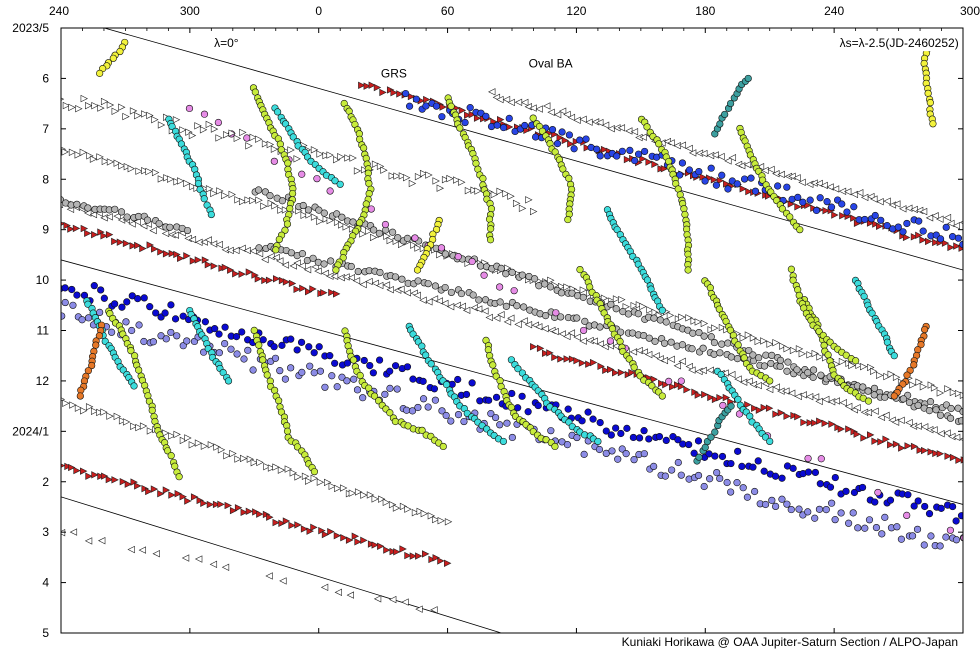 Image resolution: width=980 pixels, height=655 pixels. What do you see at coordinates (190, 11) in the screenshot?
I see `x-tick-label-1: 300` at bounding box center [190, 11].